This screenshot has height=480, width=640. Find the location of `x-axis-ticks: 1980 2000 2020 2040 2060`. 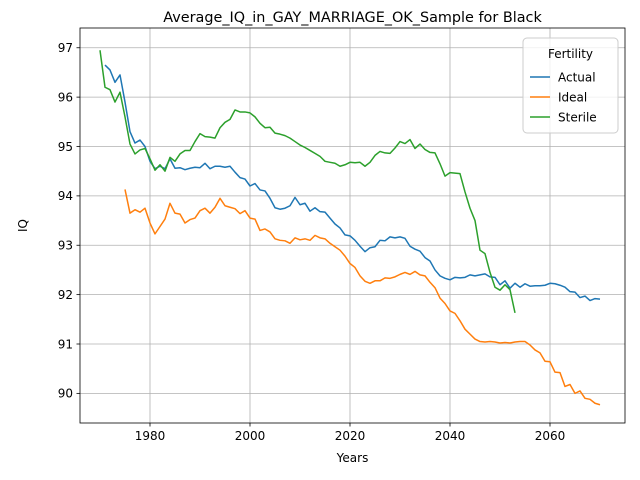

x-axis-ticks: 1980 2000 2020 2040 2060 is located at coordinates (350, 433).